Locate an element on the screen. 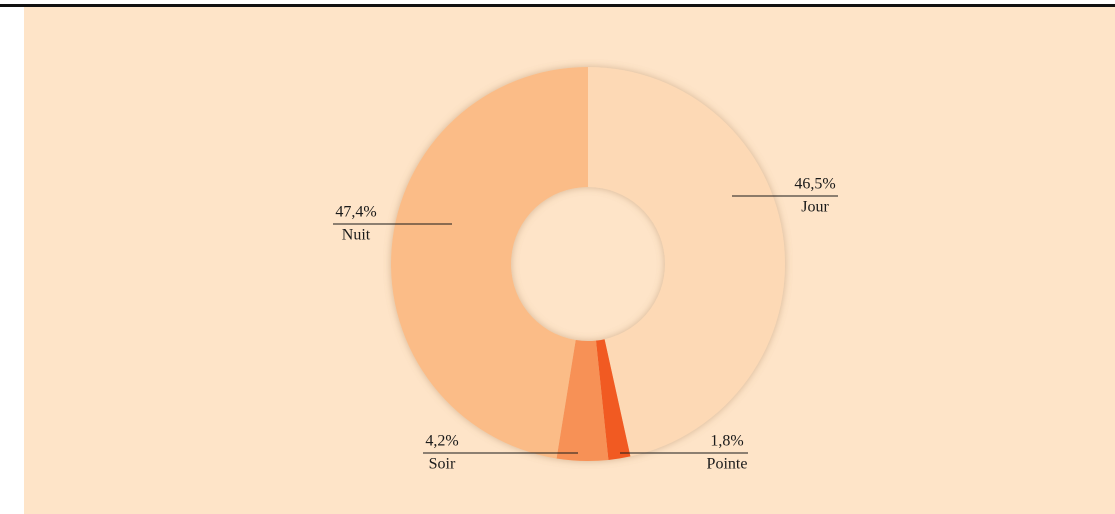 This screenshot has width=1115, height=514. value-label: 1,8% is located at coordinates (726, 441).